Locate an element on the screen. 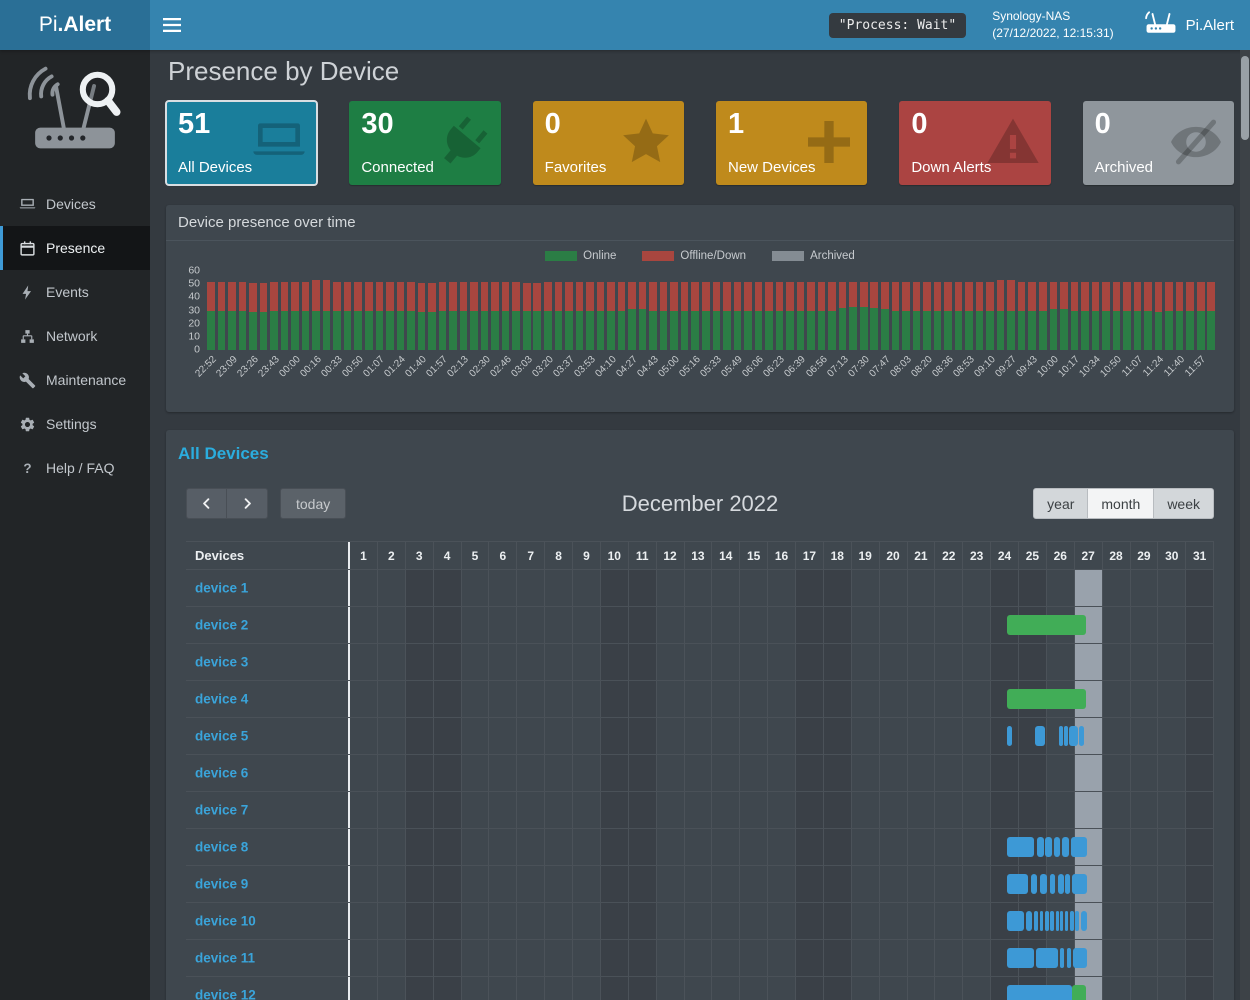 Image resolution: width=1250 pixels, height=1000 pixels. sidebar-item-presence: Presence is located at coordinates (75, 248).